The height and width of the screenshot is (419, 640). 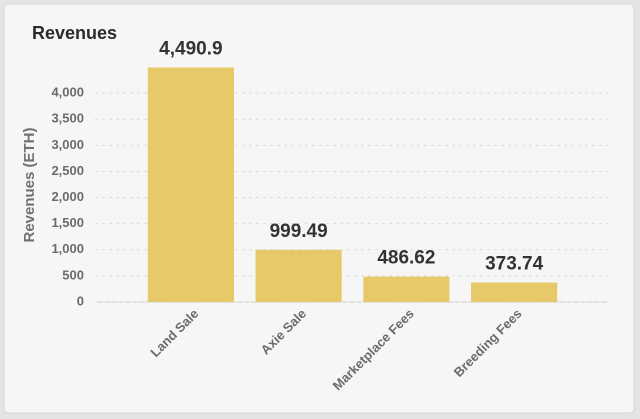 I want to click on y-tick-label: 2,500, so click(x=67, y=170).